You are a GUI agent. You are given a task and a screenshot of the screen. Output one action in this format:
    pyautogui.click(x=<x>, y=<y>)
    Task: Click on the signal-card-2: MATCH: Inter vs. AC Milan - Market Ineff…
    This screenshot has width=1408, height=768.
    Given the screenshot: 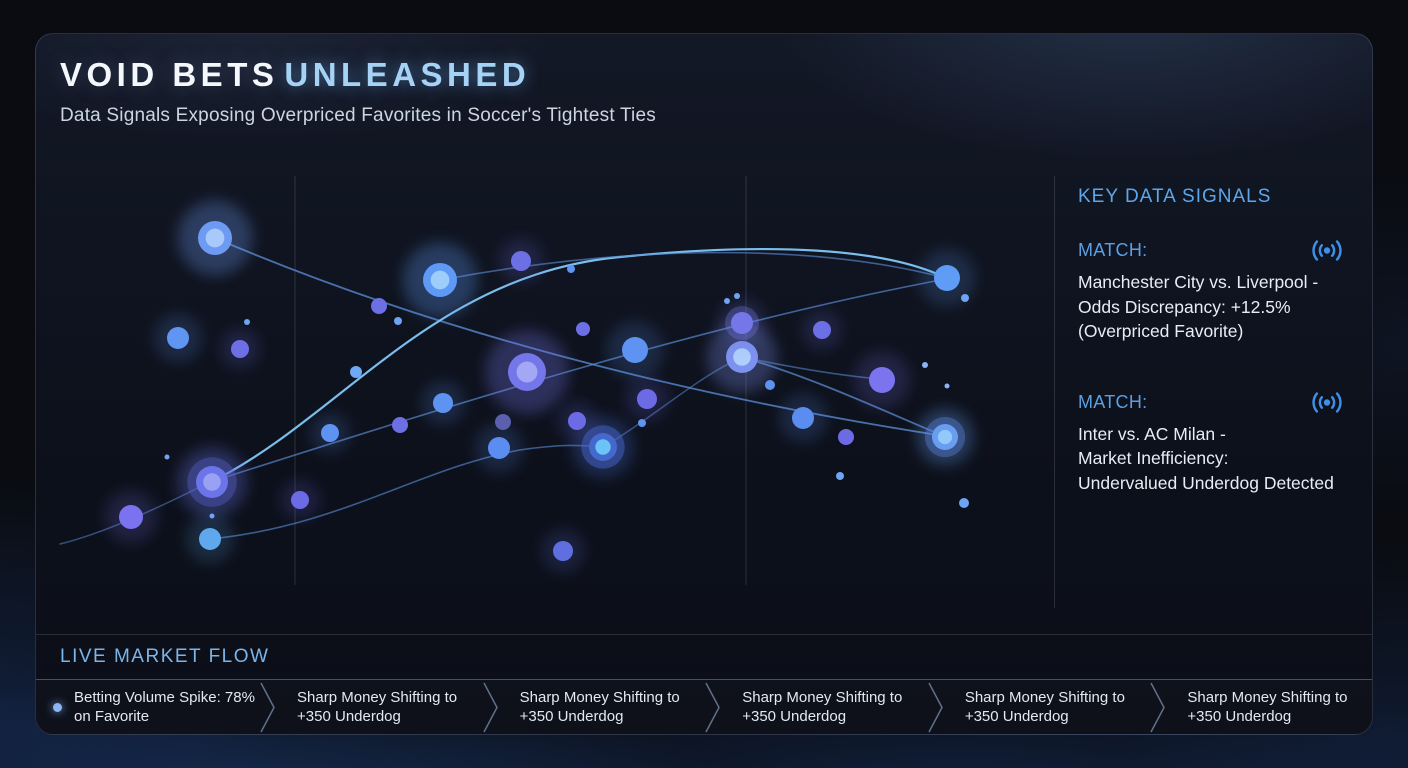 What is the action you would take?
    pyautogui.click(x=1211, y=443)
    